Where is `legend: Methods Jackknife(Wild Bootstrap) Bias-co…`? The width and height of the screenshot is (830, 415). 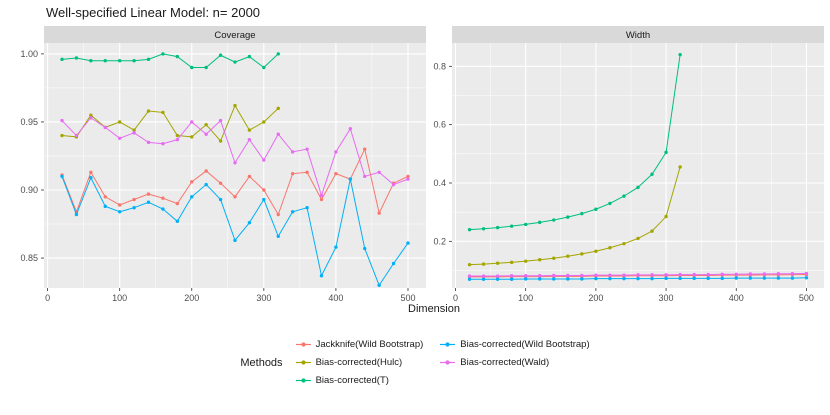
legend: Methods Jackknife(Wild Bootstrap) Bias-co… is located at coordinates (415, 362).